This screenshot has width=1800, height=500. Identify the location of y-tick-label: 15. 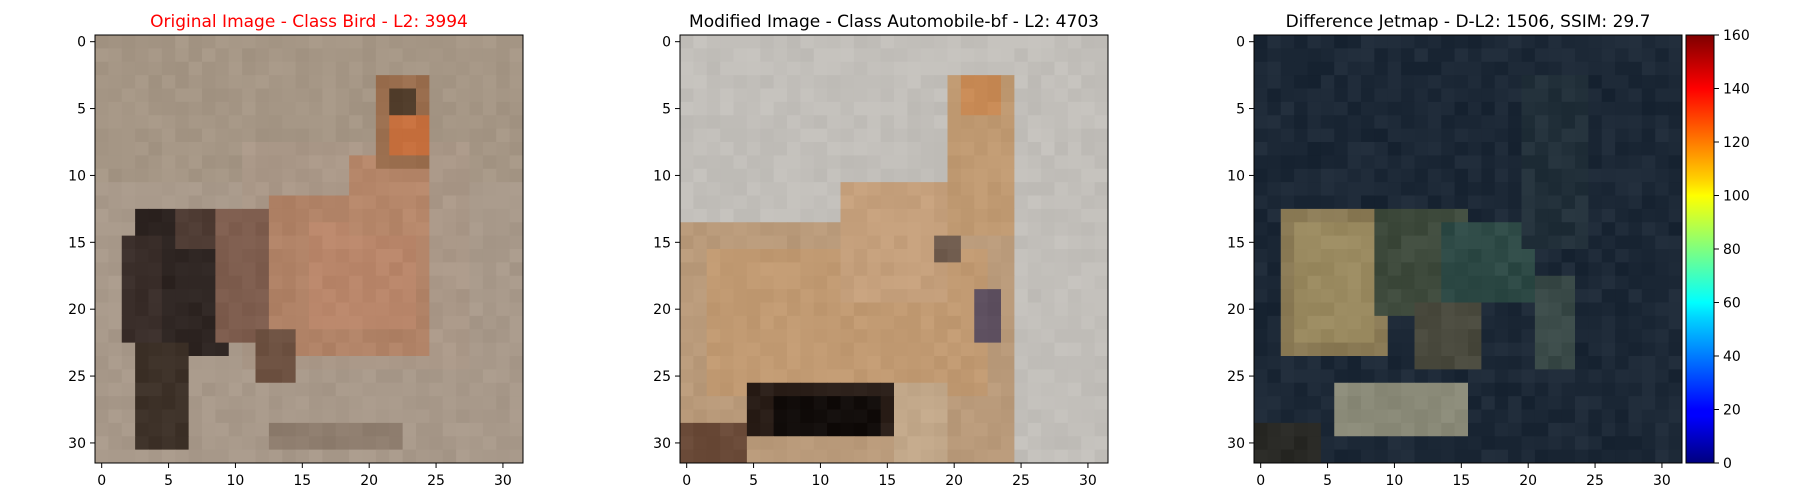
(77, 243).